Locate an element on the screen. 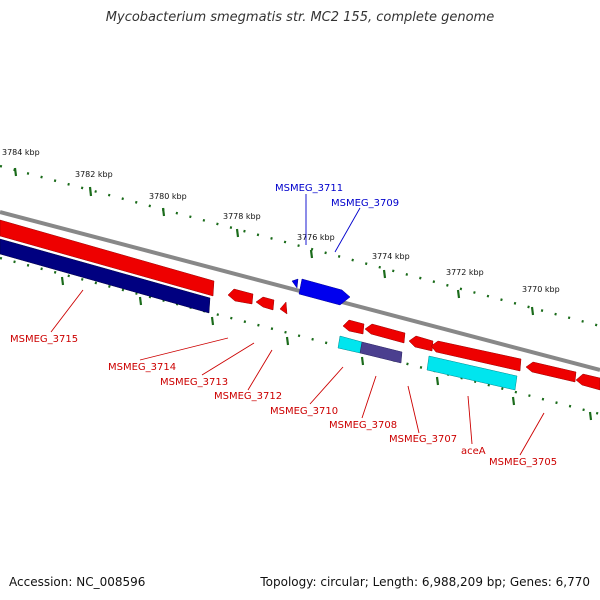 This screenshot has width=600, height=600. kbp-label: 3782 kbp is located at coordinates (94, 174).